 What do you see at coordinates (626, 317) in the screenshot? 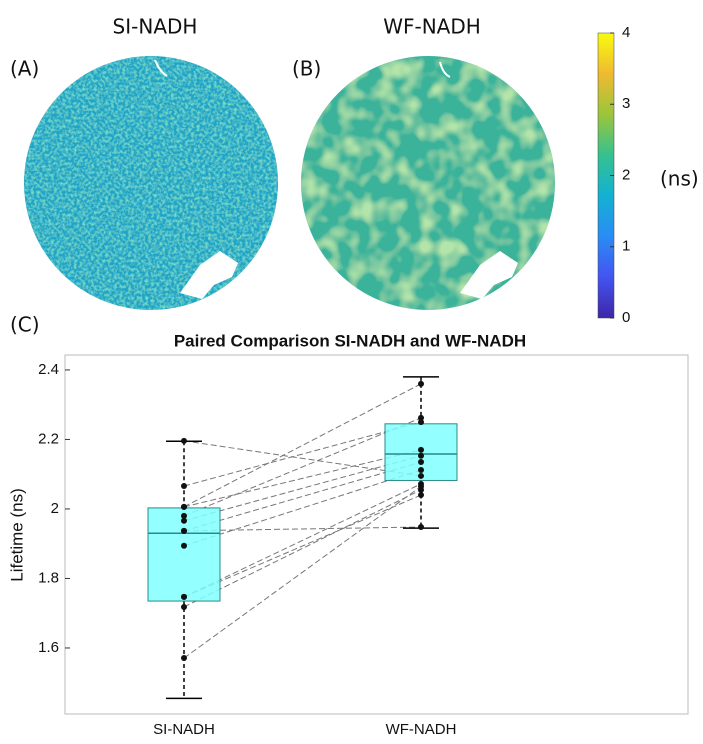
I see `colorbar-tick-label: 0` at bounding box center [626, 317].